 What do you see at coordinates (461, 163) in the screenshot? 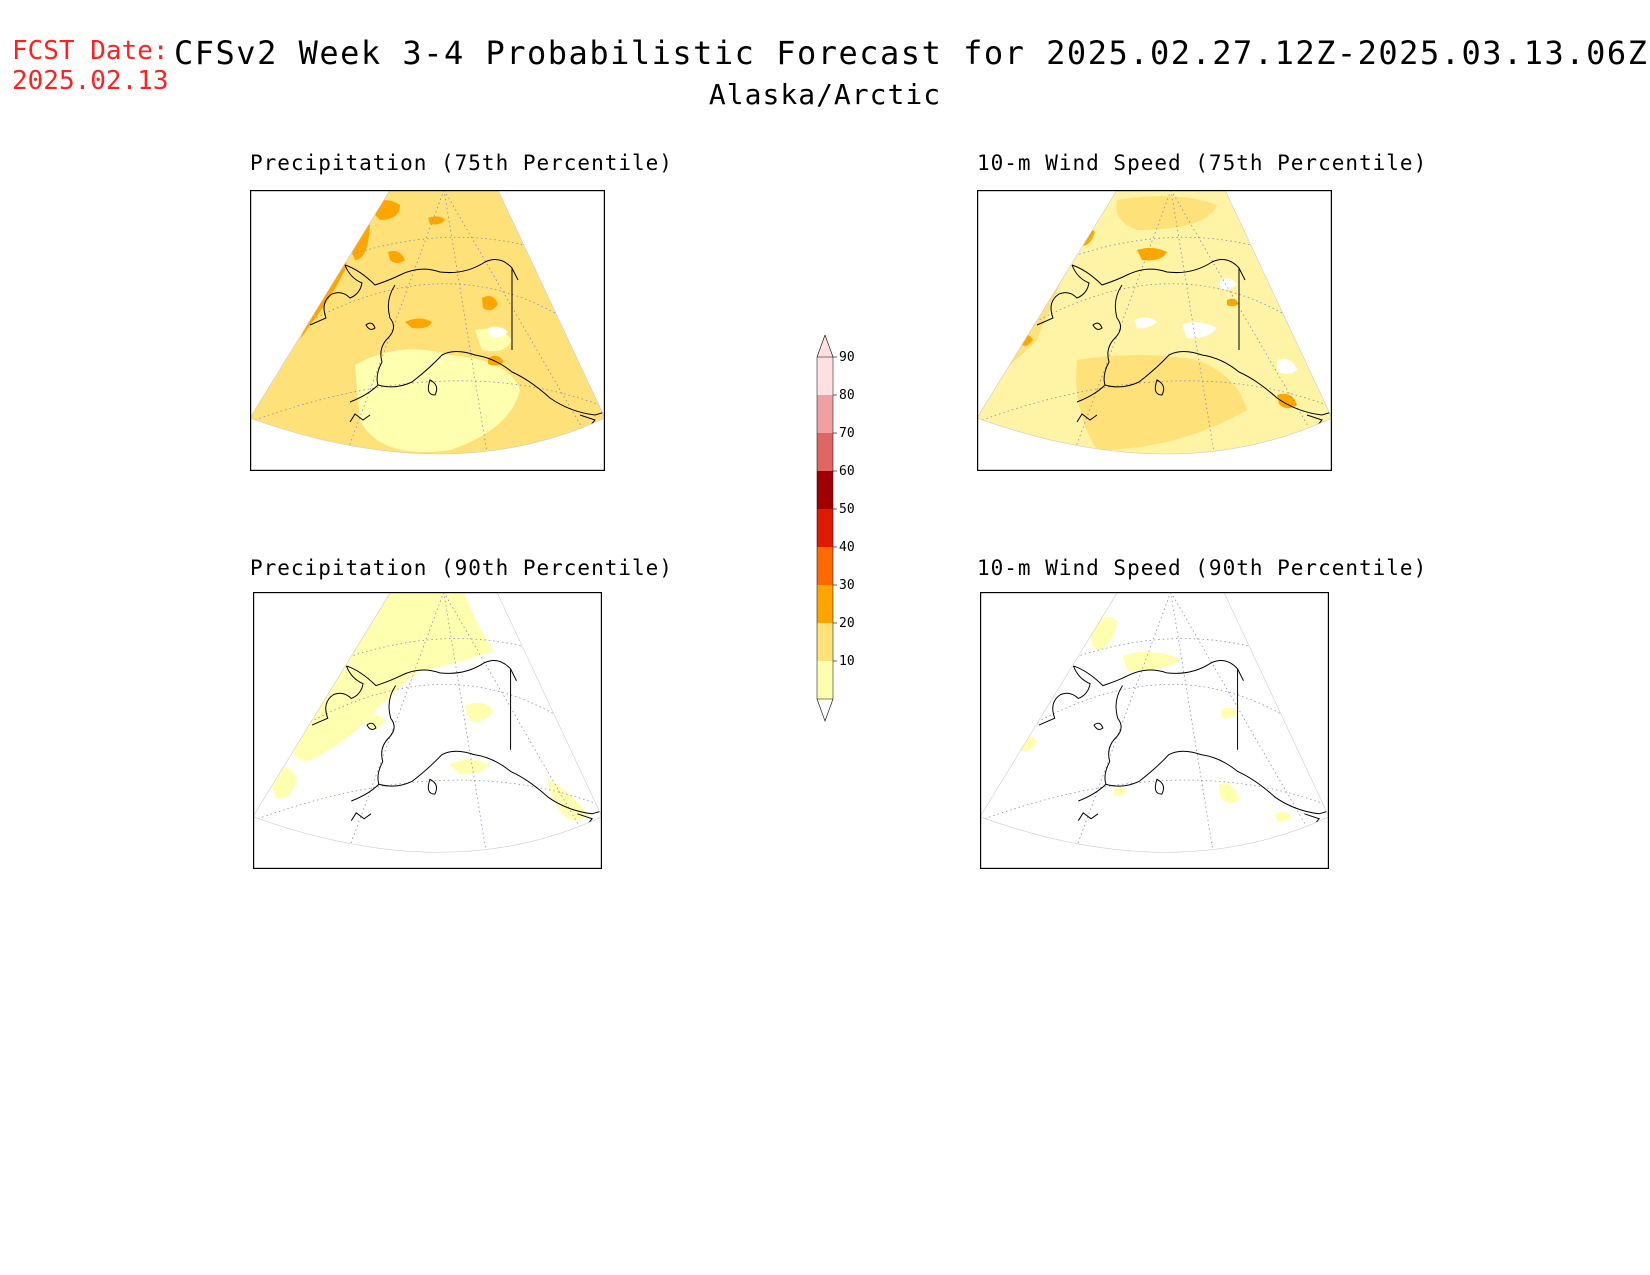
I see `panel-title-precip-75: Precipitation (75th Percentile)` at bounding box center [461, 163].